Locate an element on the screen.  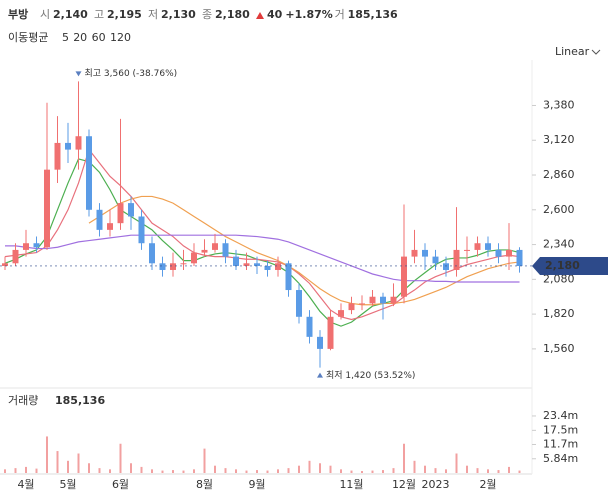
legend-entry: 5 is located at coordinates (65, 37).